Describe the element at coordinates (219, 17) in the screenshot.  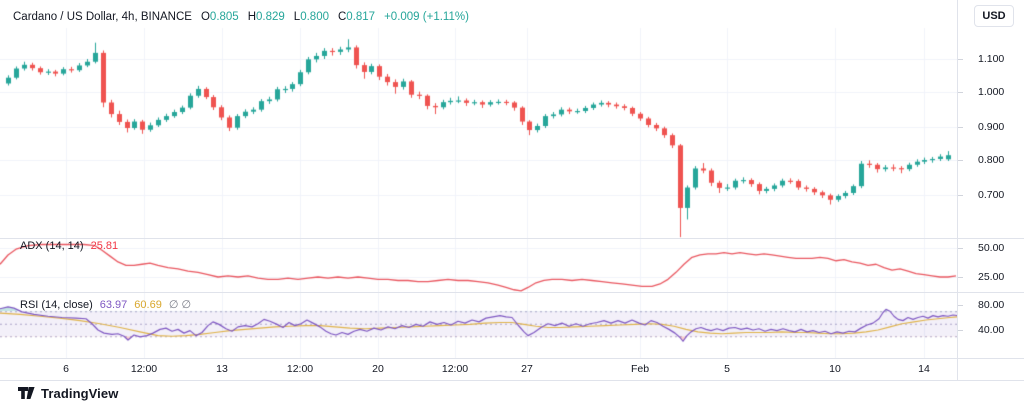
I see `ohlc-open: O0.805` at that location.